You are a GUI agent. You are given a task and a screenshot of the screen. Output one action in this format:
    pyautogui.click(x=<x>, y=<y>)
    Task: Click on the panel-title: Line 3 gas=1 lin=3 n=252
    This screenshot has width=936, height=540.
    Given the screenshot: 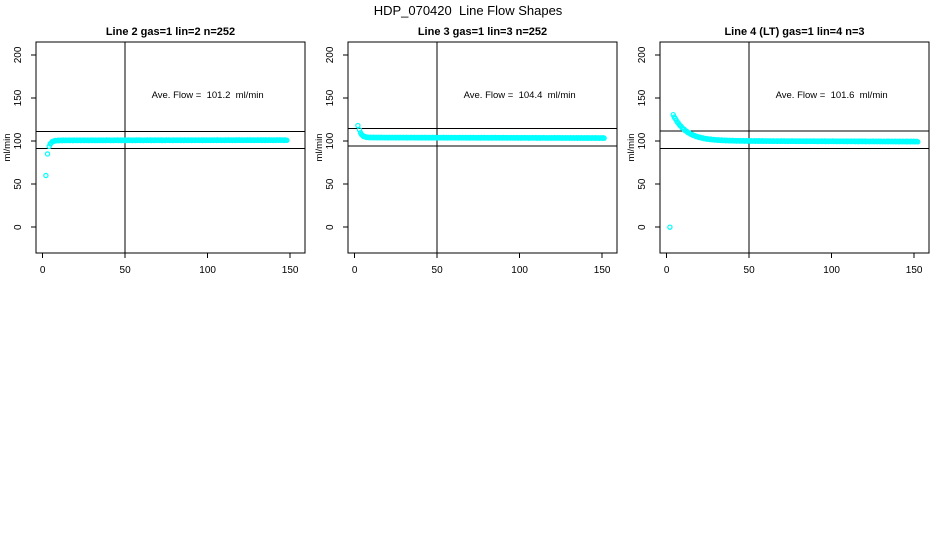 What is the action you would take?
    pyautogui.click(x=482, y=32)
    